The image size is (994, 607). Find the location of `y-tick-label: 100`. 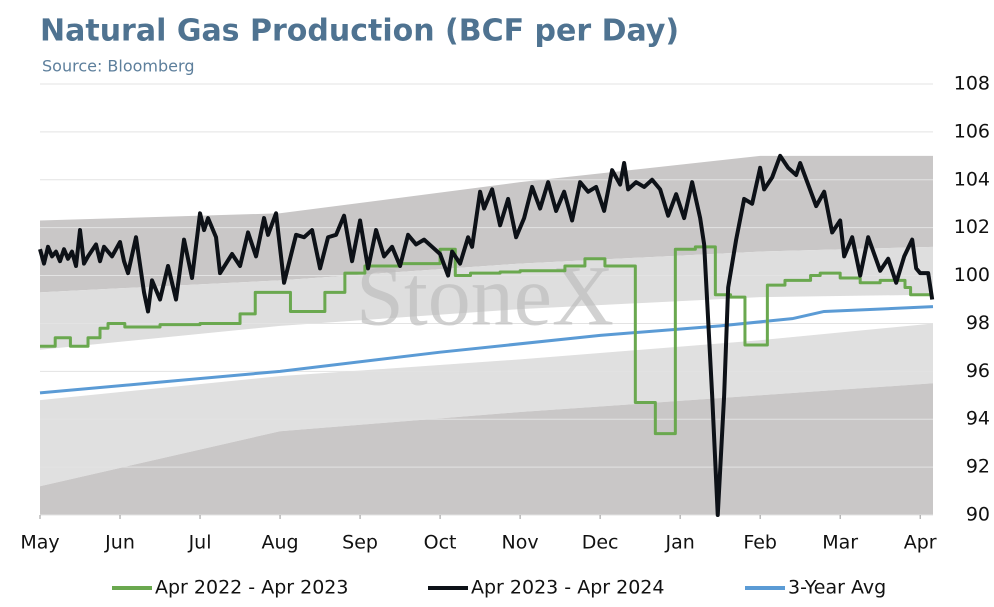

y-tick-label: 100 is located at coordinates (972, 275).